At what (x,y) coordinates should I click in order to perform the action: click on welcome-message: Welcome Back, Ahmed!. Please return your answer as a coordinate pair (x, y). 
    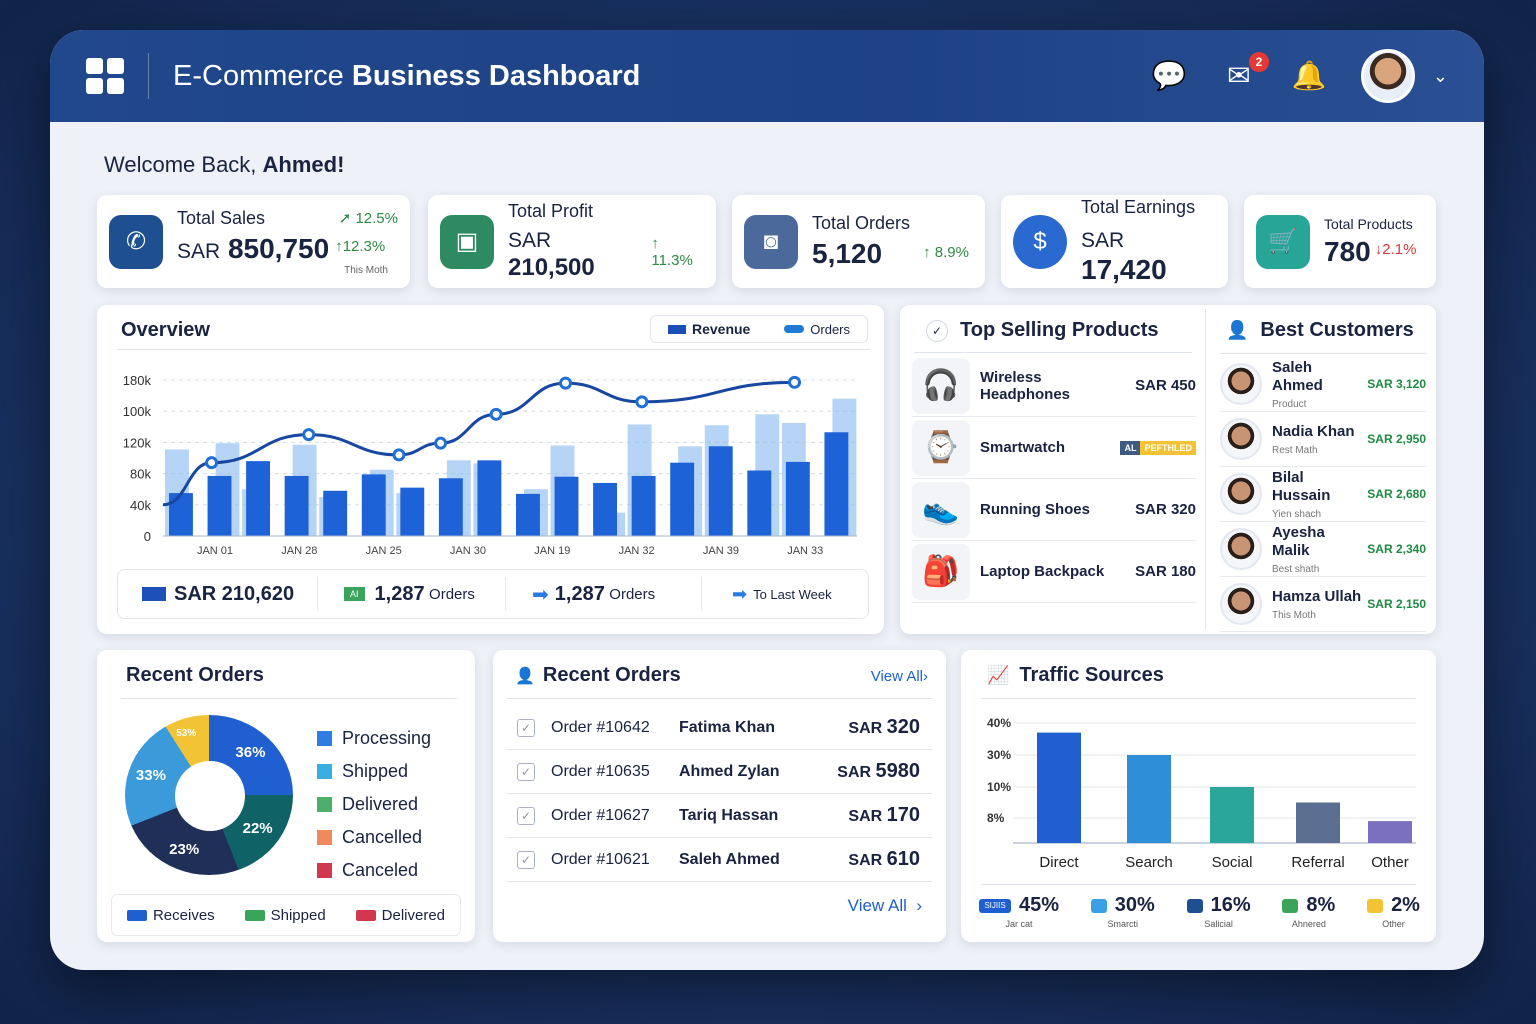
    Looking at the image, I should click on (224, 164).